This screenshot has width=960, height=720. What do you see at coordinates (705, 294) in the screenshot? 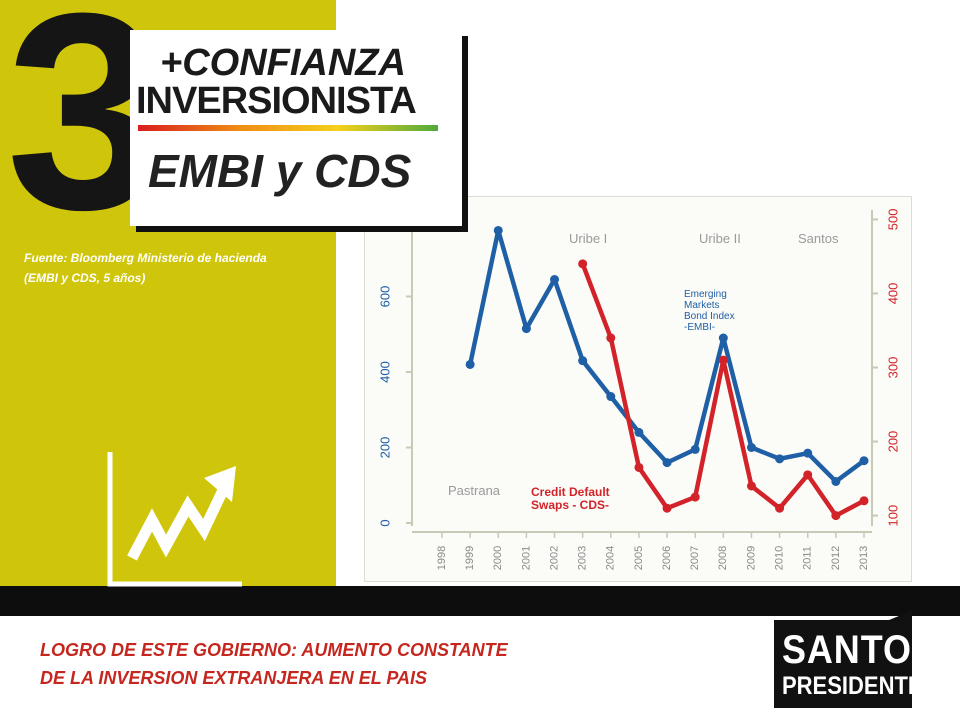
I see `embi-series-label: Emerging` at bounding box center [705, 294].